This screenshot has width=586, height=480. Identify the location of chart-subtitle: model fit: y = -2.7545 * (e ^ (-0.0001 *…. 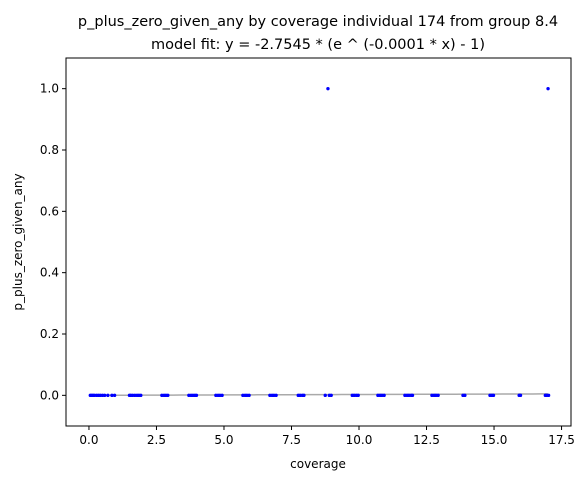
(318, 45).